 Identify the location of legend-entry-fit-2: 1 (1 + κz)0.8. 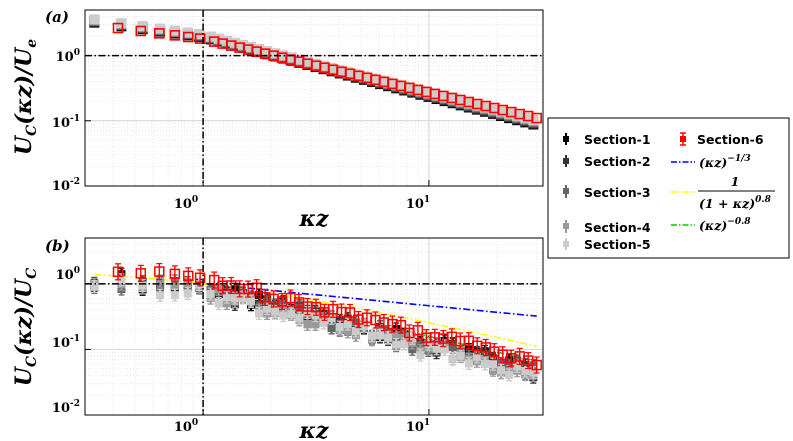
(723, 192).